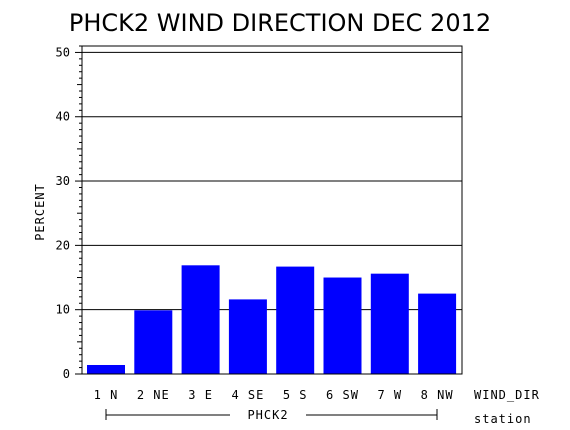 This screenshot has width=570, height=430. What do you see at coordinates (503, 419) in the screenshot?
I see `station-axis-label: station` at bounding box center [503, 419].